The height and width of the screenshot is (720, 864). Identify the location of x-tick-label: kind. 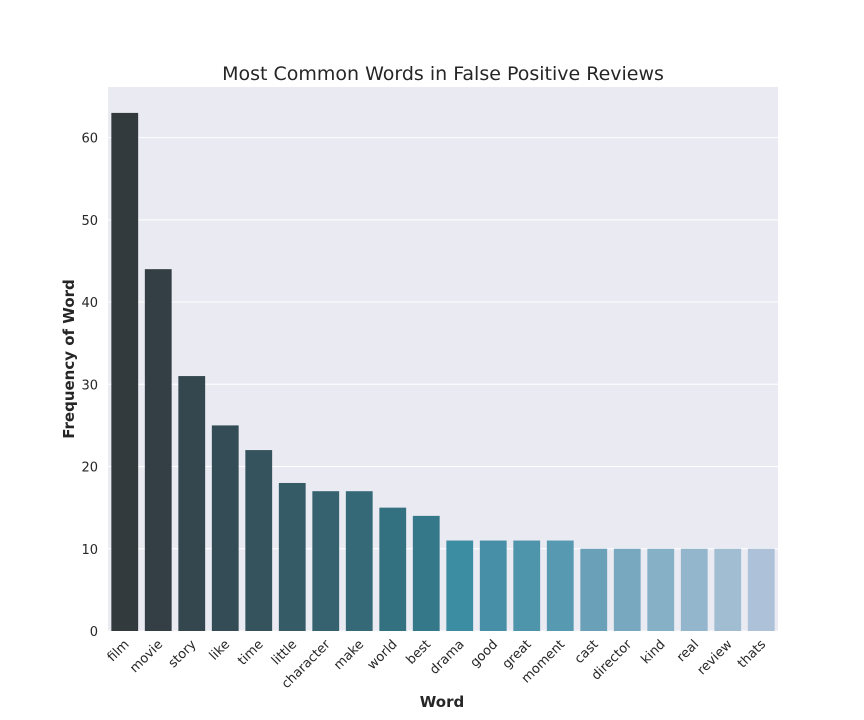
(653, 652).